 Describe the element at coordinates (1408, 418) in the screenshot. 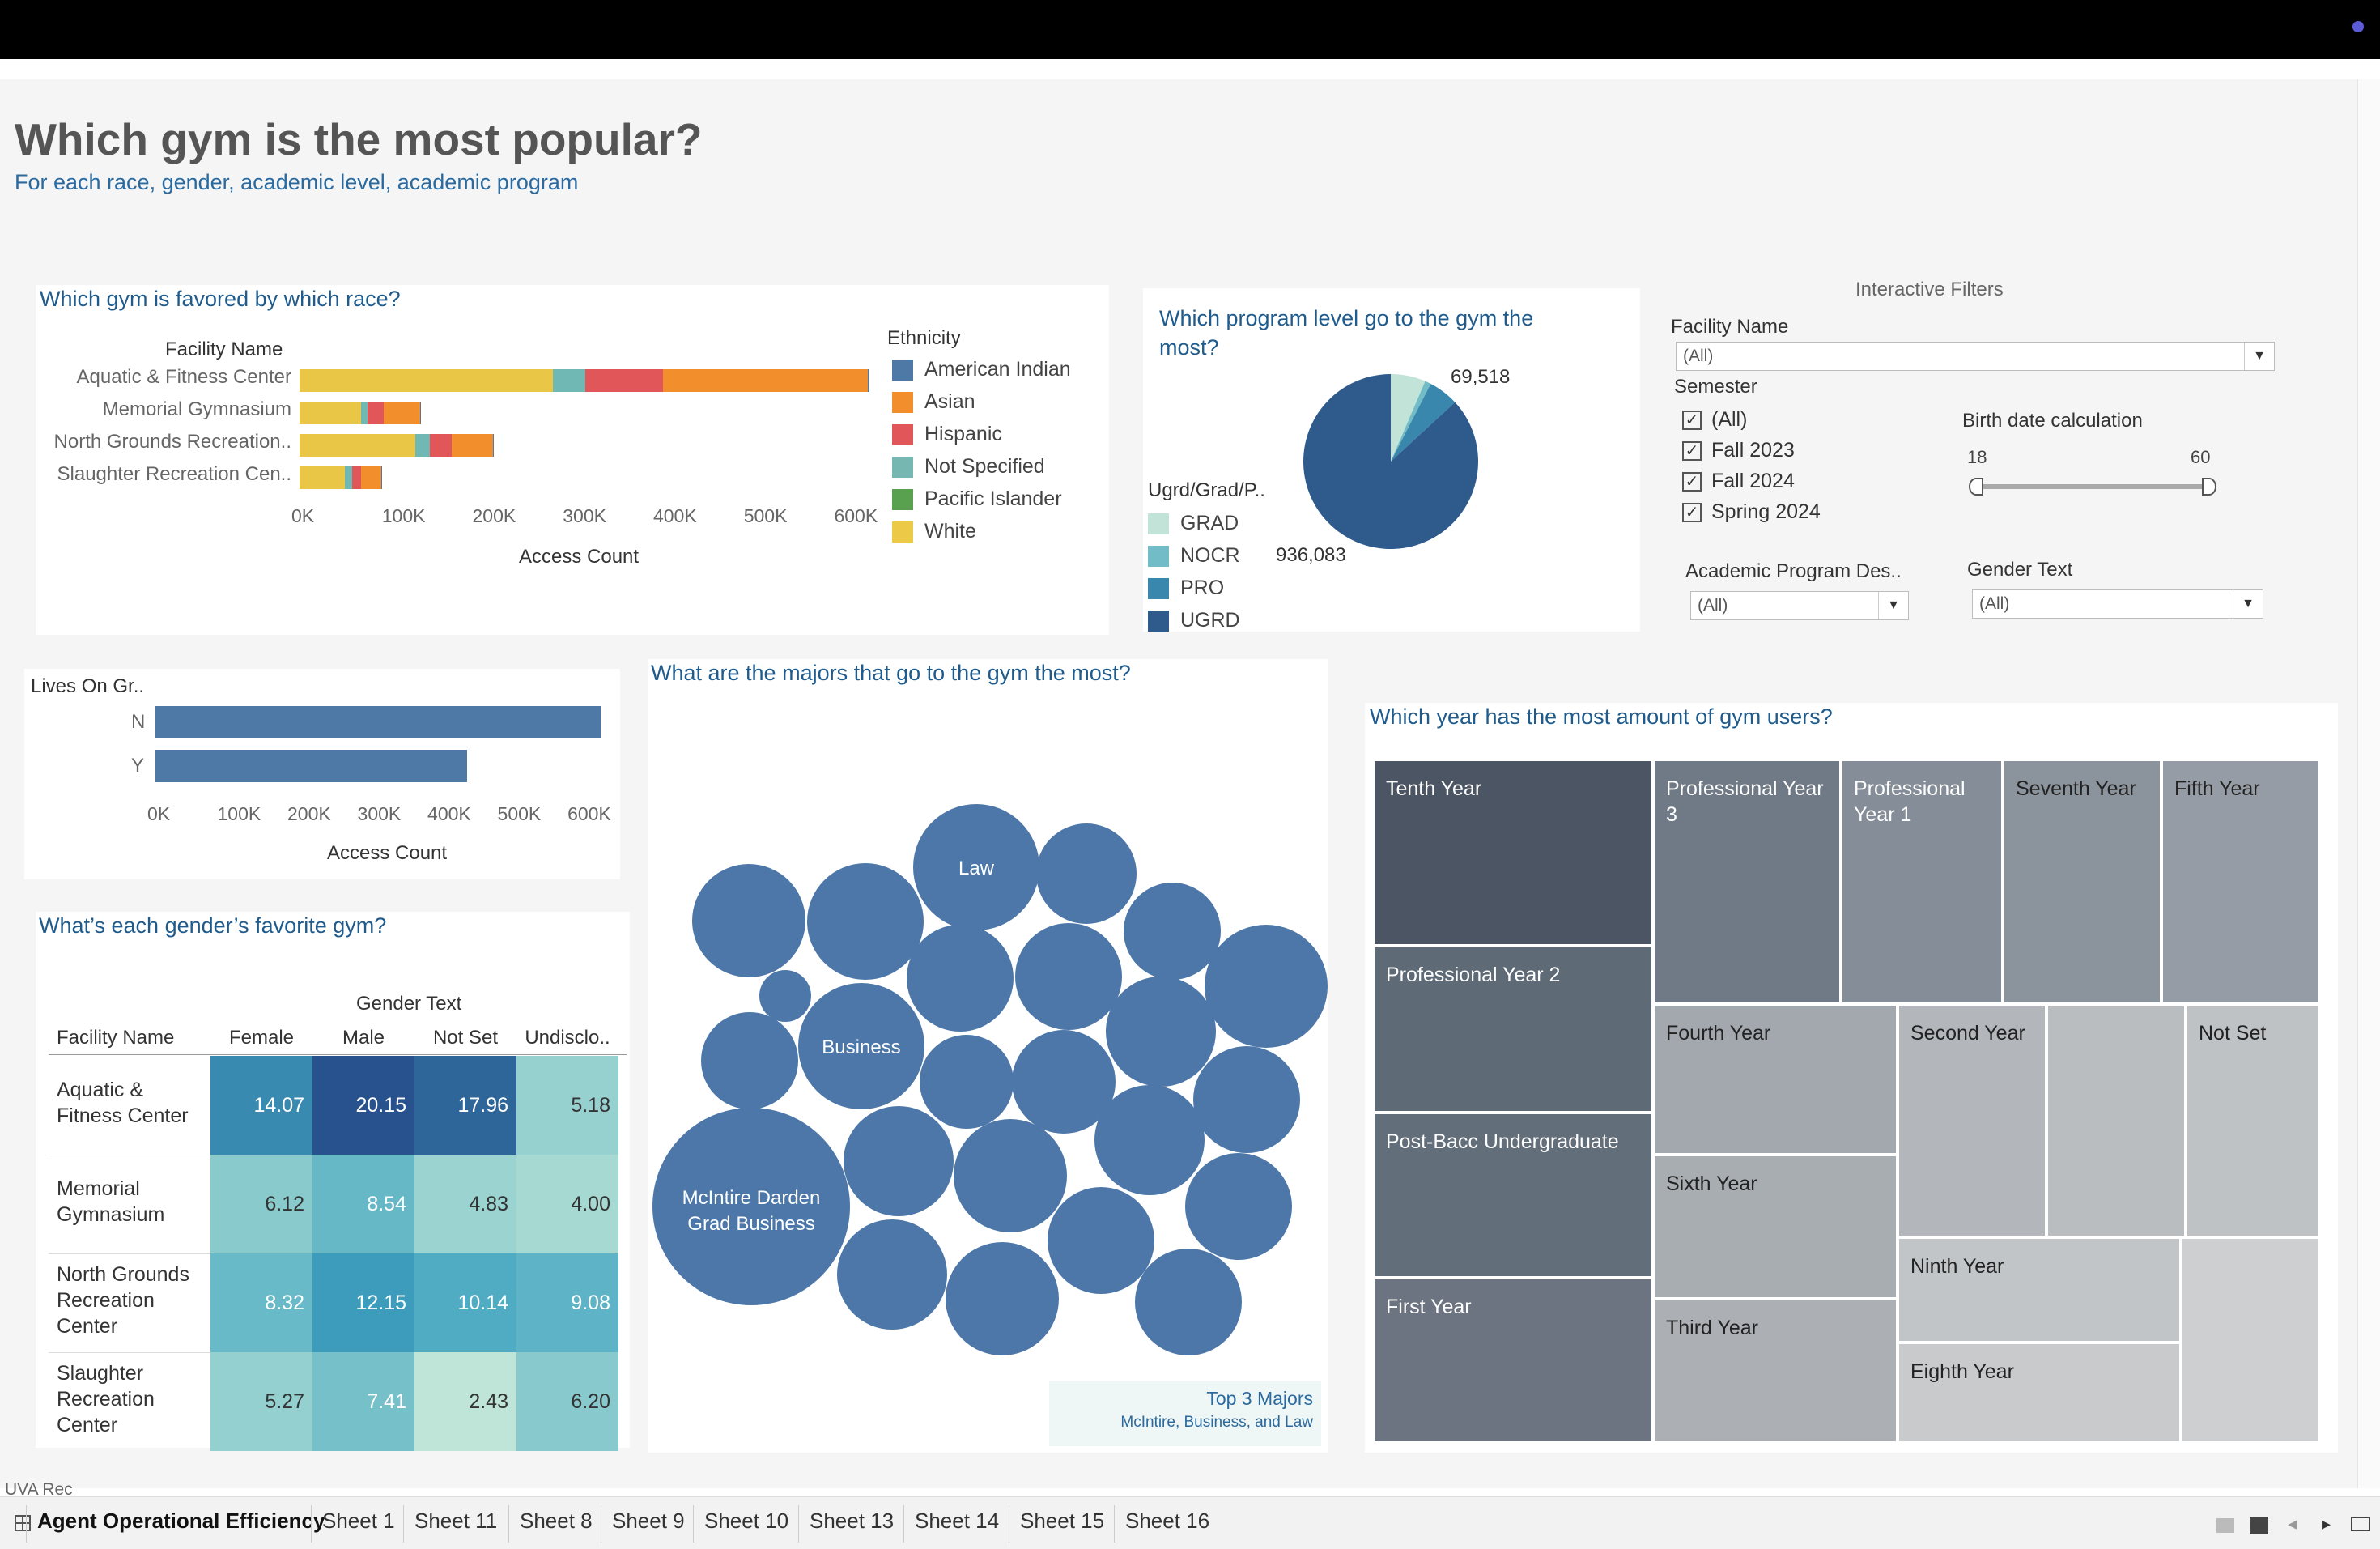

I see `pie-slice-grad` at that location.